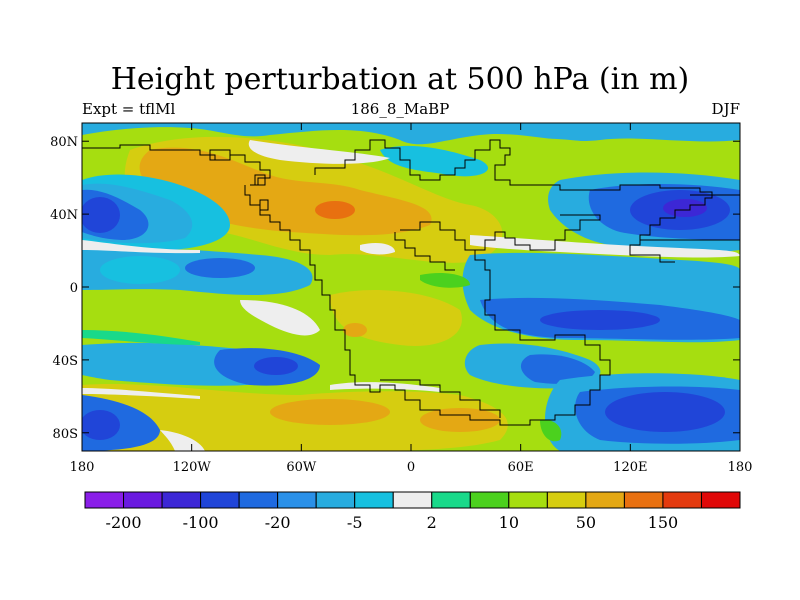  I want to click on chart-title: Height perturbation at 500 hPa (in m), so click(400, 79).